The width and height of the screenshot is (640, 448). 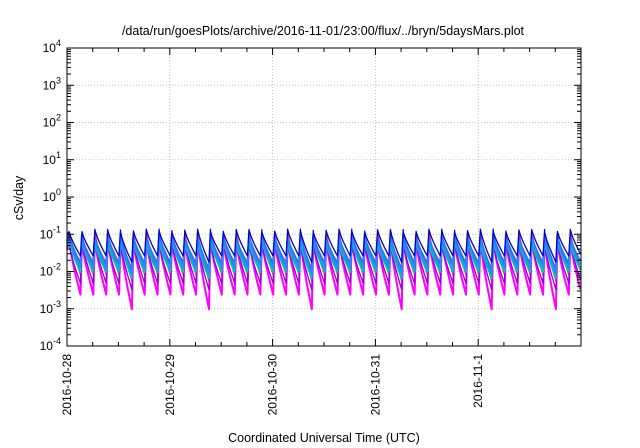 I want to click on plot-series, so click(x=323, y=269).